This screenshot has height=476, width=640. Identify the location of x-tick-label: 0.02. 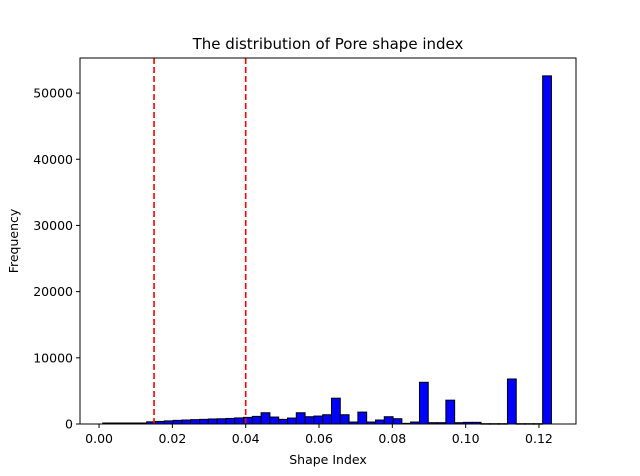
(172, 438).